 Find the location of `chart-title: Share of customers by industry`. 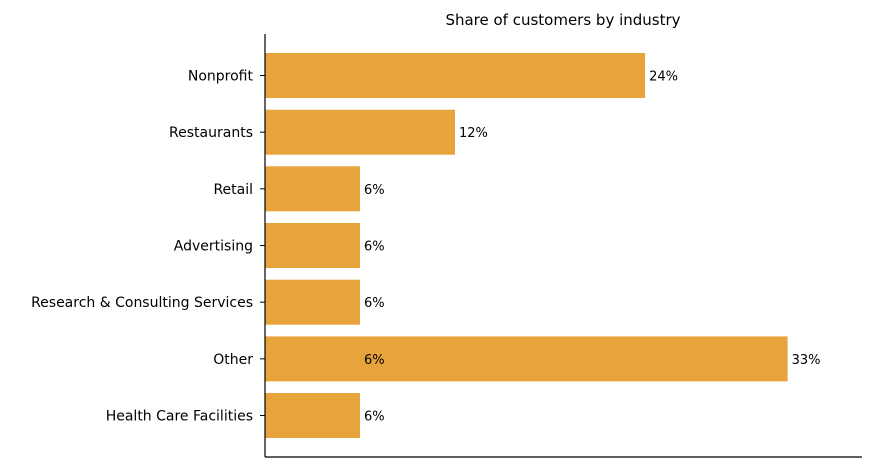

chart-title: Share of customers by industry is located at coordinates (562, 20).